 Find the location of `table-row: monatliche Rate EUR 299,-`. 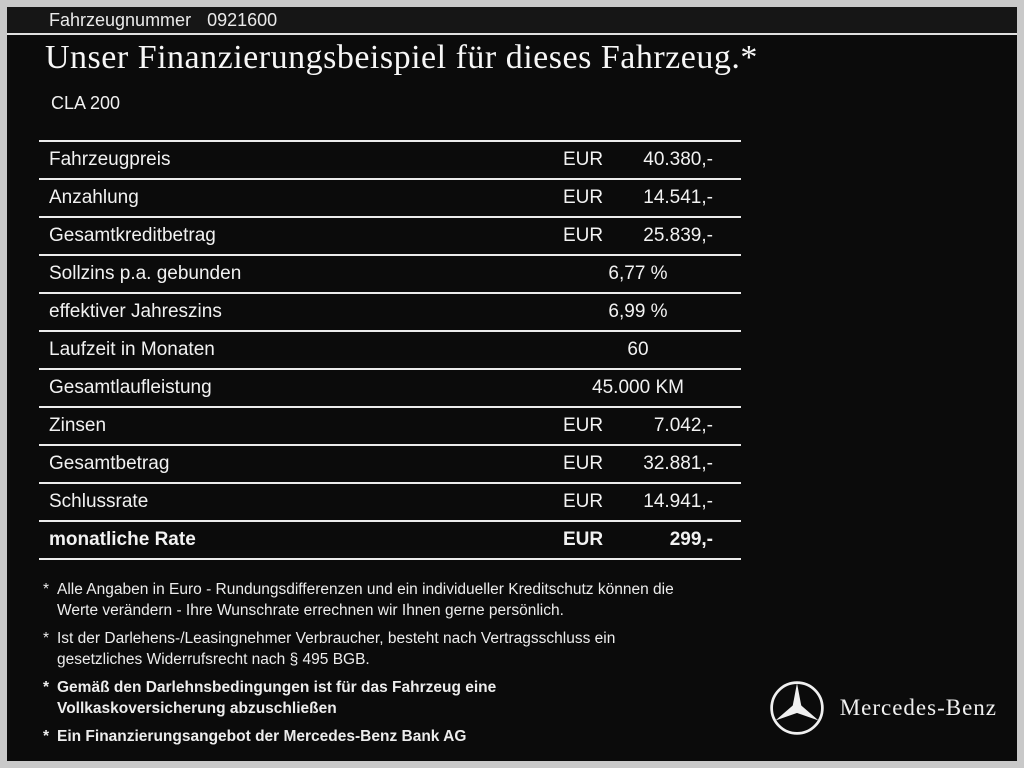

table-row: monatliche Rate EUR 299,- is located at coordinates (390, 541).